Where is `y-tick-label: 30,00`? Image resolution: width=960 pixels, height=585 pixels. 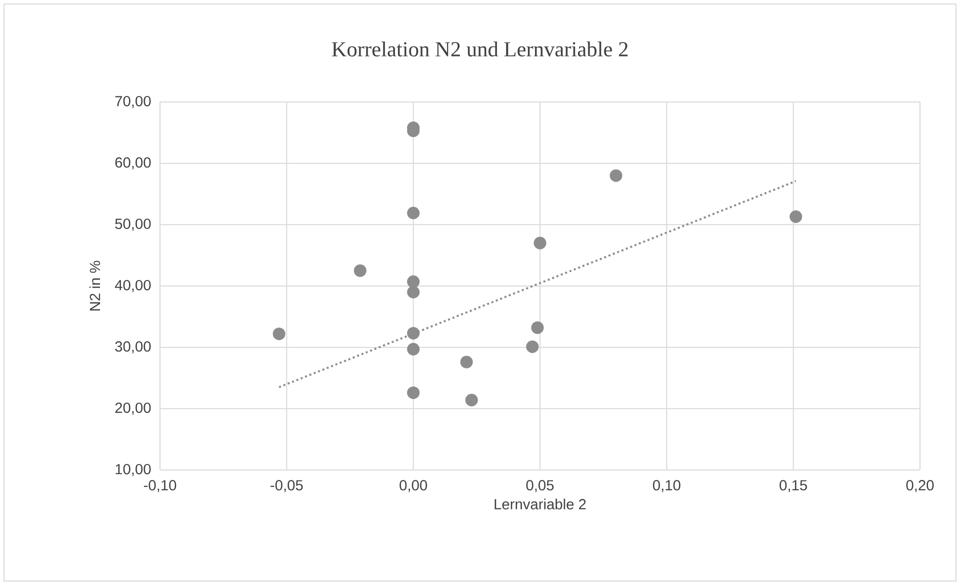 y-tick-label: 30,00 is located at coordinates (133, 347).